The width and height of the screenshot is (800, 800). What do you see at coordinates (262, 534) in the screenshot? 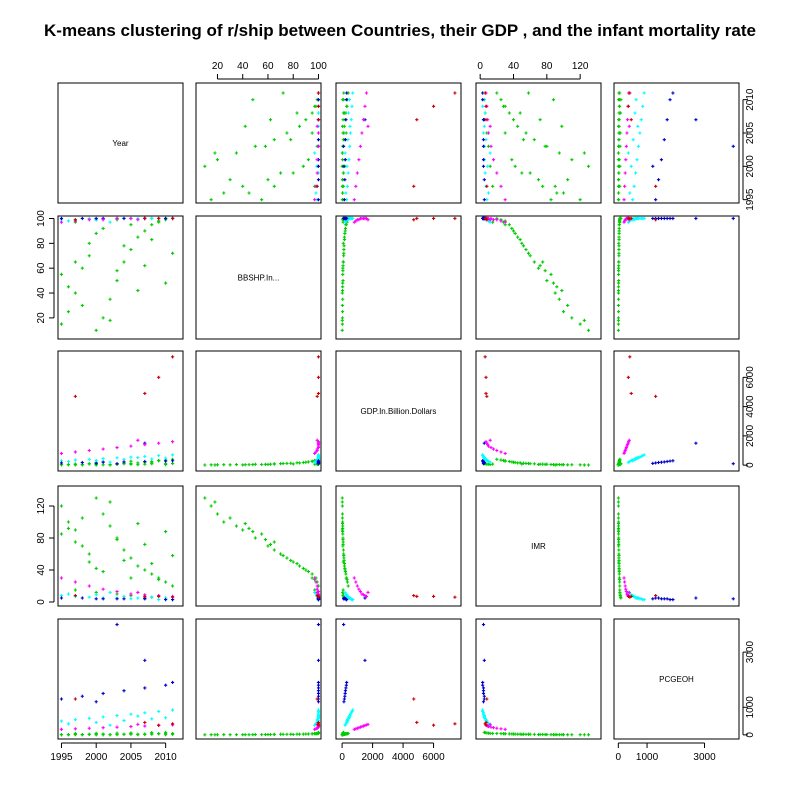
I see `point-c1-17-r3c1` at bounding box center [262, 534].